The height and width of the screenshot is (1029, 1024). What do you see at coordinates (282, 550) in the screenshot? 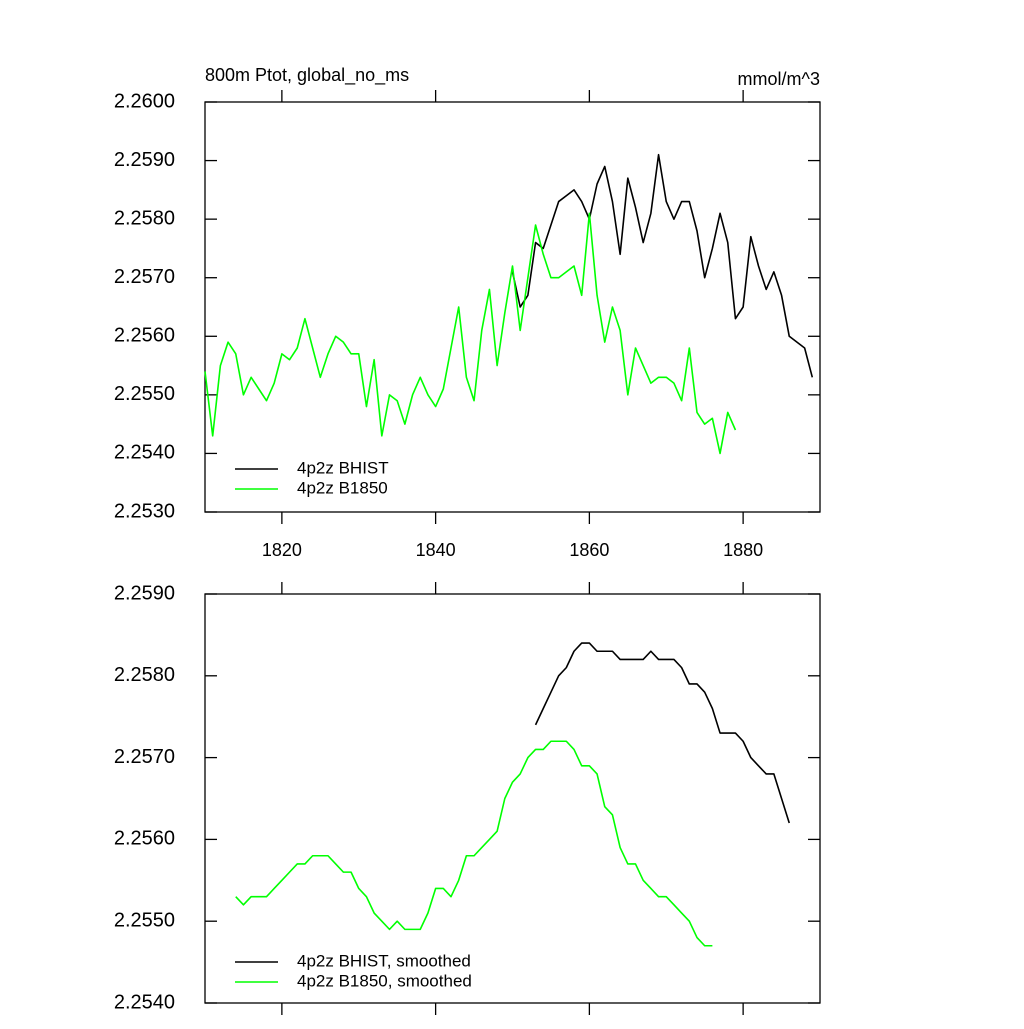
I see `x-tick-label: 1820` at bounding box center [282, 550].